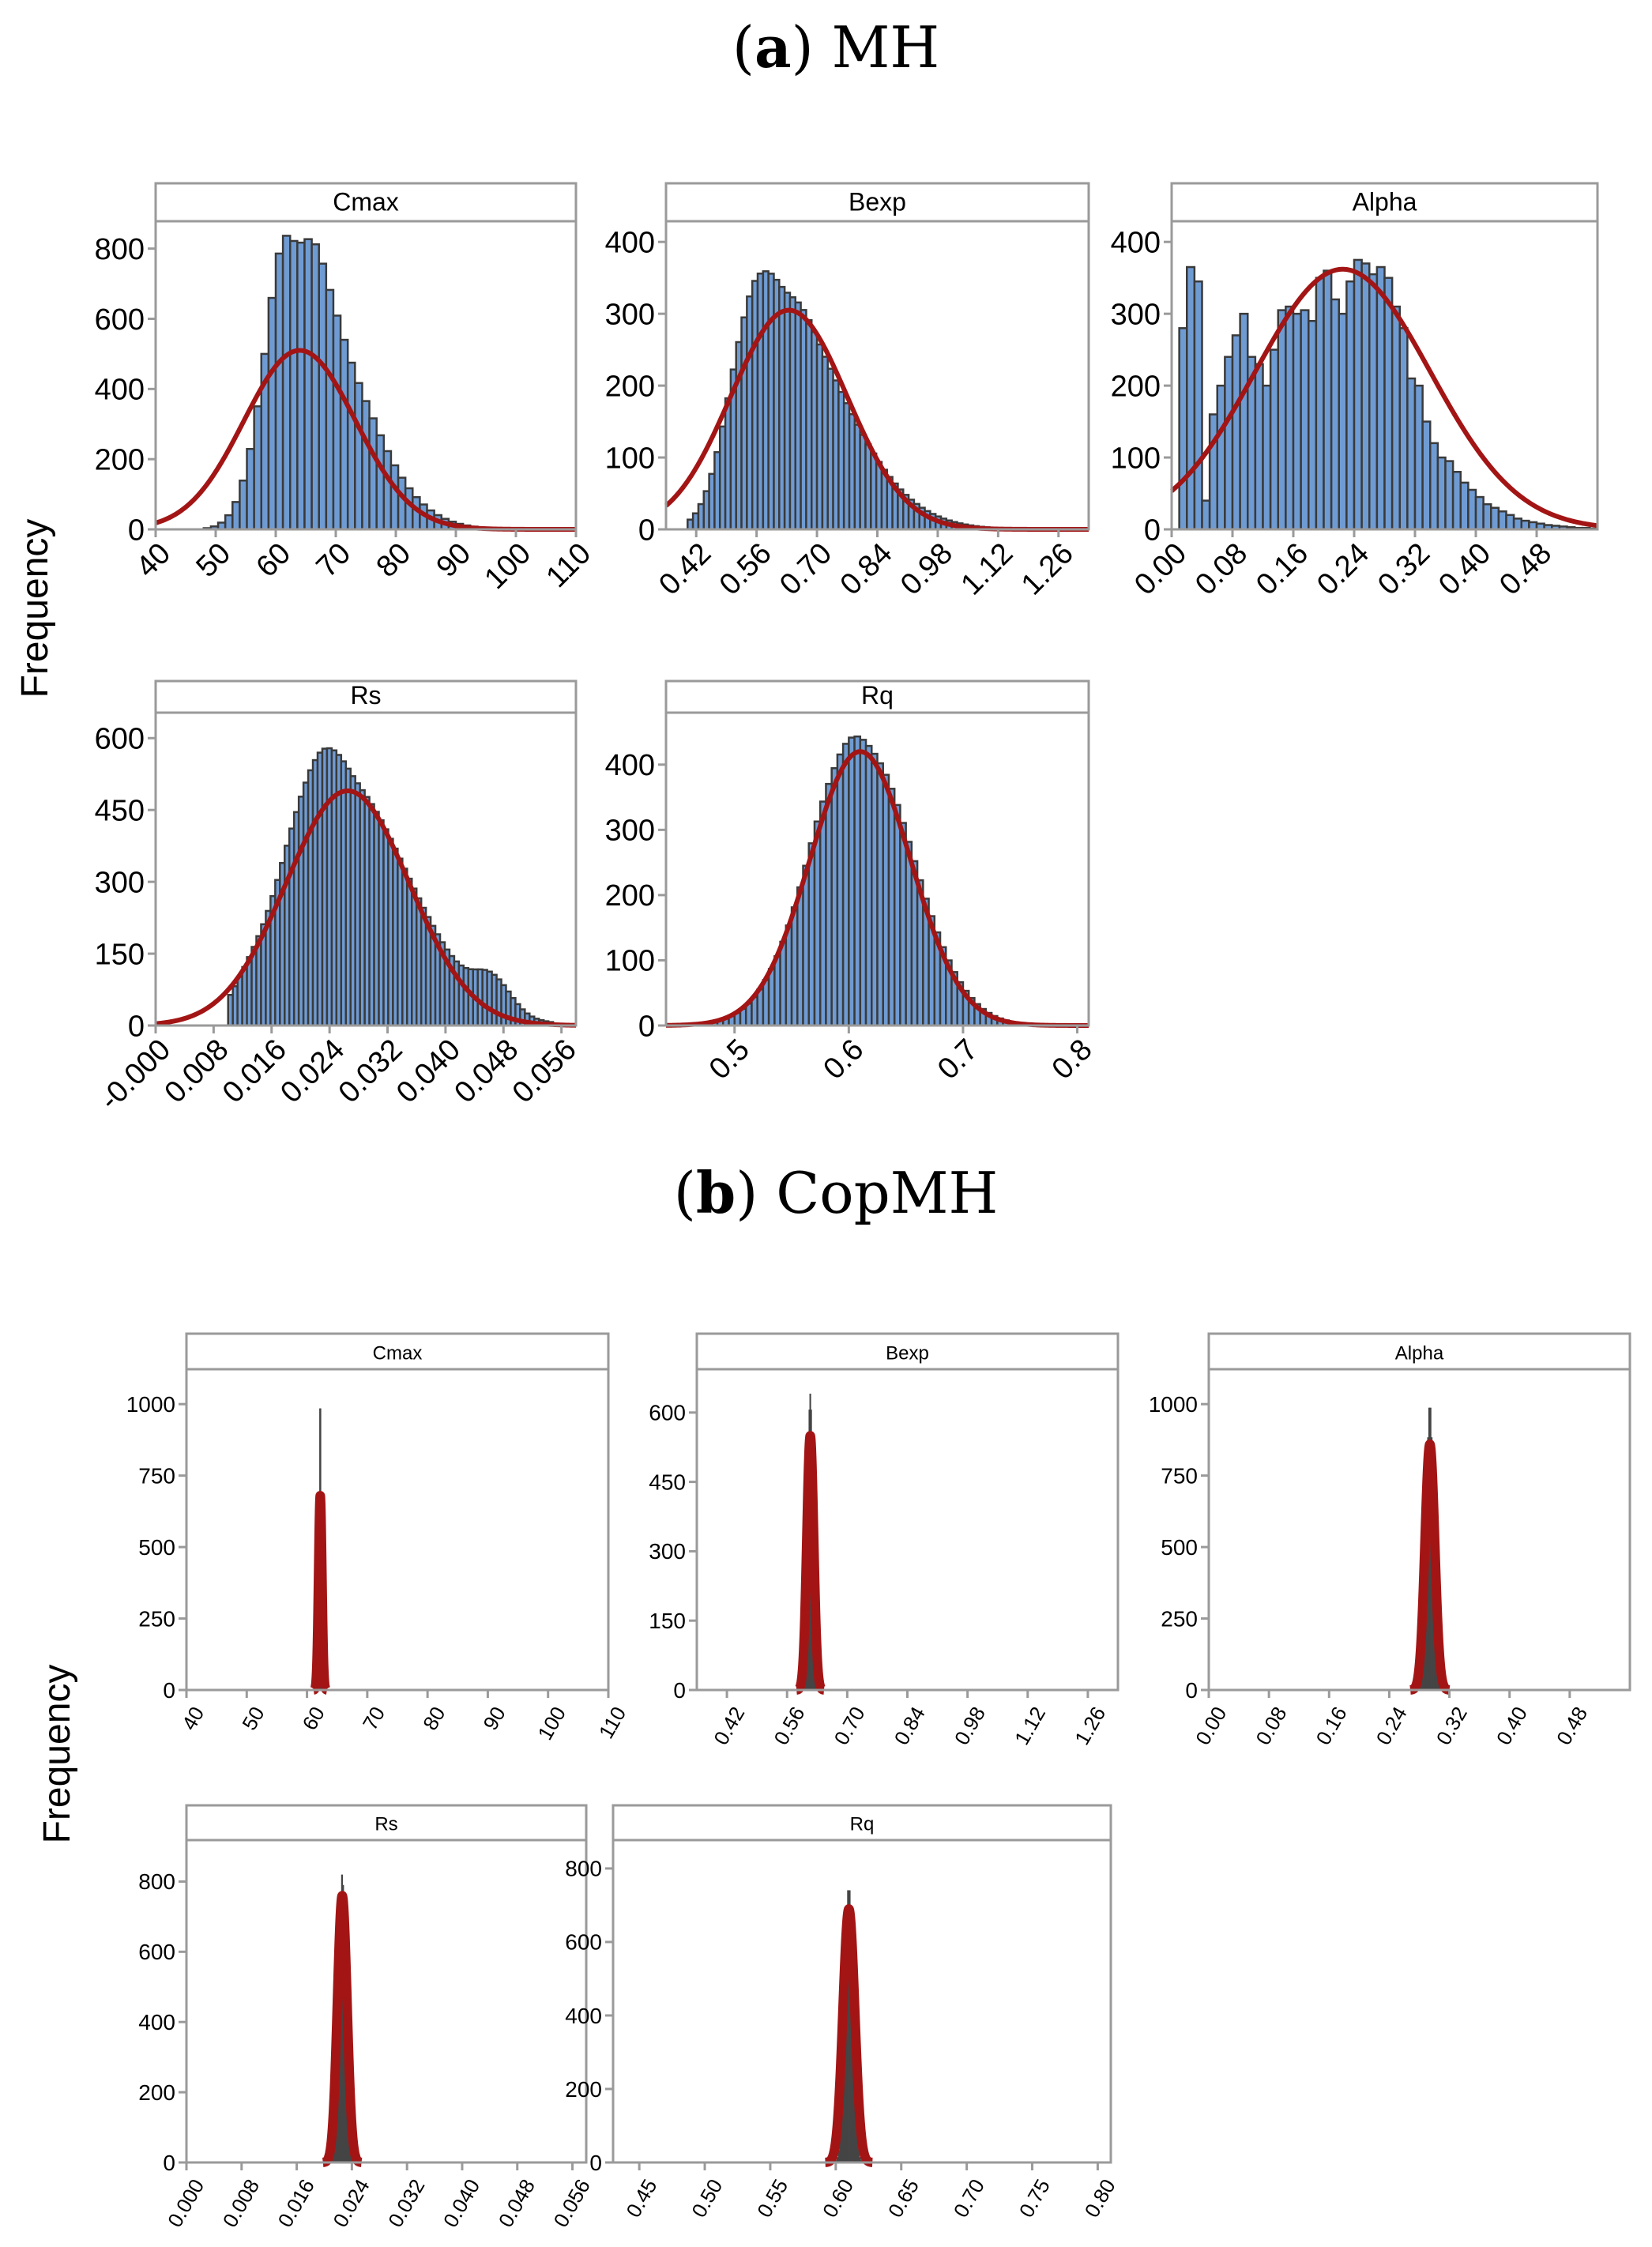 Image resolution: width=1652 pixels, height=2247 pixels. I want to click on x-tick-label: 0.08, so click(1272, 1726).